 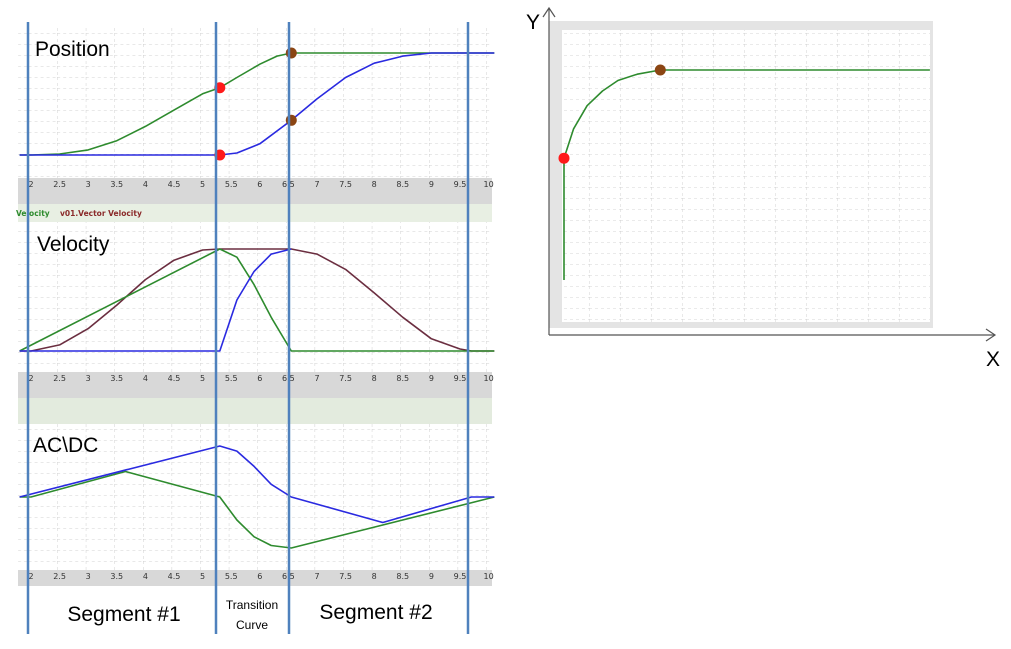 What do you see at coordinates (30, 576) in the screenshot?
I see `tick-label-2-0: 2` at bounding box center [30, 576].